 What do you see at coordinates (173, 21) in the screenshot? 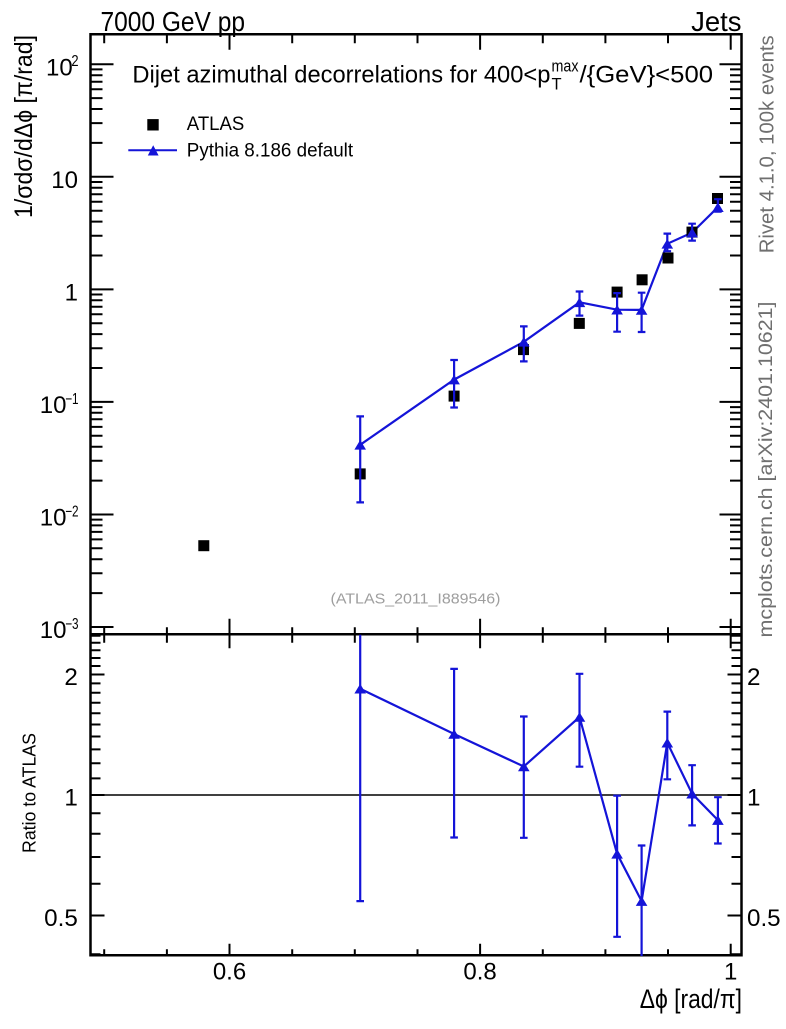
I see `svg-text: 7000 GeV pp` at bounding box center [173, 21].